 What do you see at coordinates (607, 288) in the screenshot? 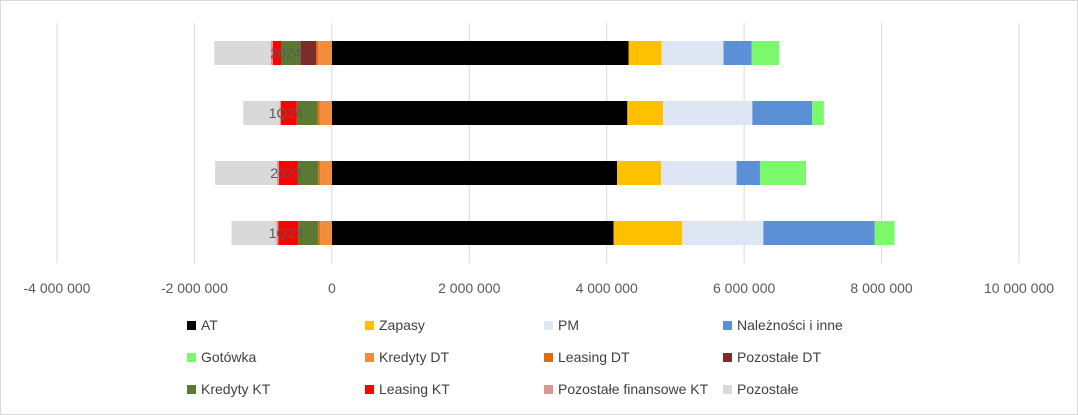
I see `x-tick-label: 4 000 000` at bounding box center [607, 288].